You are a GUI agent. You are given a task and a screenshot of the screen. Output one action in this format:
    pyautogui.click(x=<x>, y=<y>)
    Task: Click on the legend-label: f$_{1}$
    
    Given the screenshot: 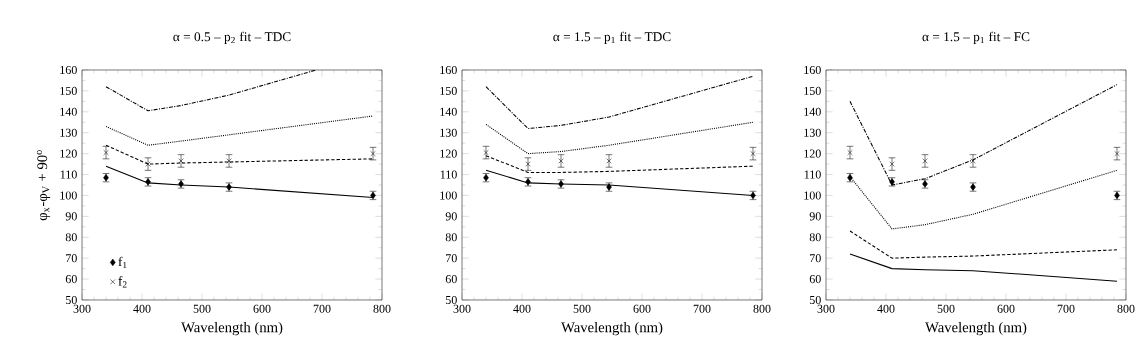 What is the action you would take?
    pyautogui.click(x=122, y=262)
    